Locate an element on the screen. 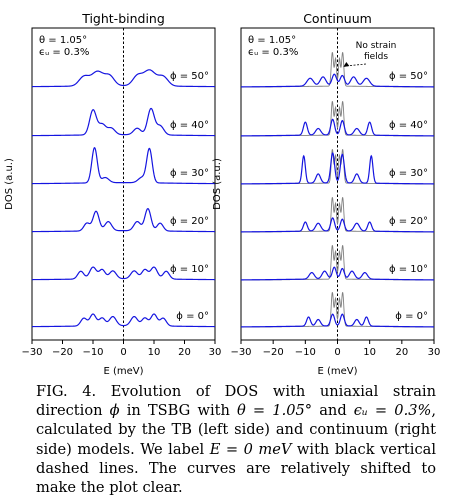  panel-title: Continuum is located at coordinates (337, 18).